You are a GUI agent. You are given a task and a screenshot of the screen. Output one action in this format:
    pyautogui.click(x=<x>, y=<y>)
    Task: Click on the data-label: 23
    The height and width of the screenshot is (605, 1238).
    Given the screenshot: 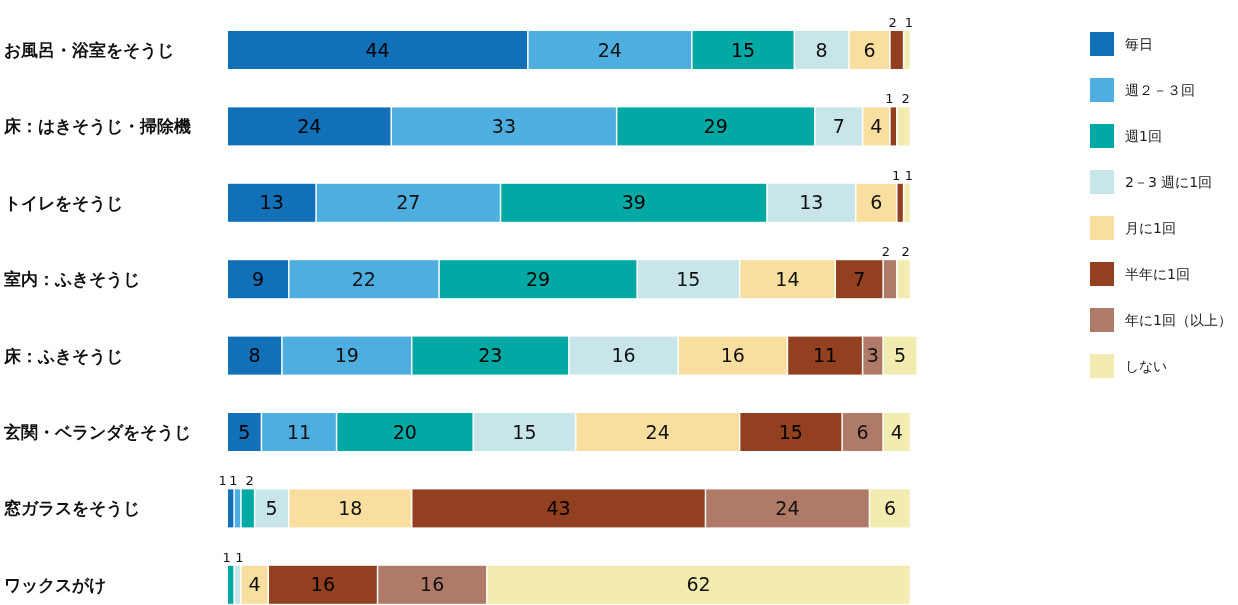 What is the action you would take?
    pyautogui.click(x=490, y=355)
    